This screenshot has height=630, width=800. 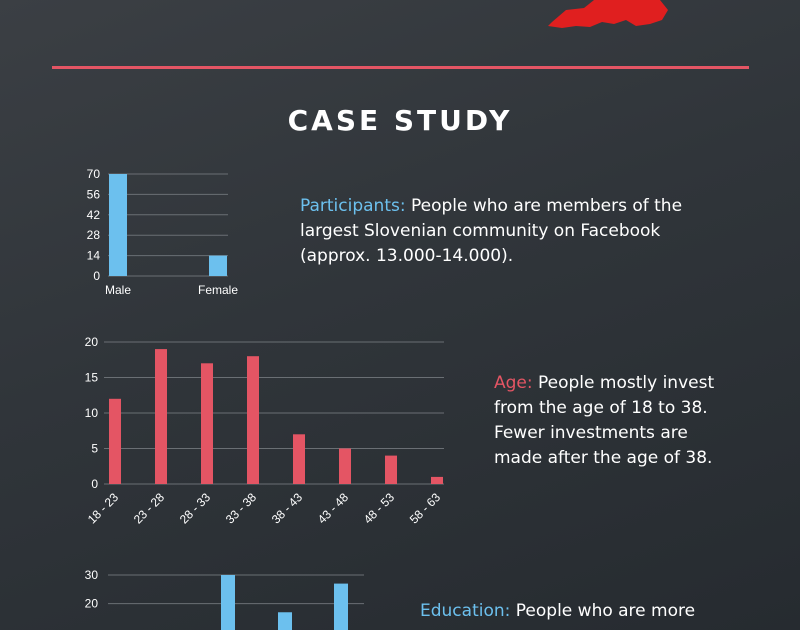 What do you see at coordinates (92, 378) in the screenshot?
I see `y-tick-label: 15` at bounding box center [92, 378].